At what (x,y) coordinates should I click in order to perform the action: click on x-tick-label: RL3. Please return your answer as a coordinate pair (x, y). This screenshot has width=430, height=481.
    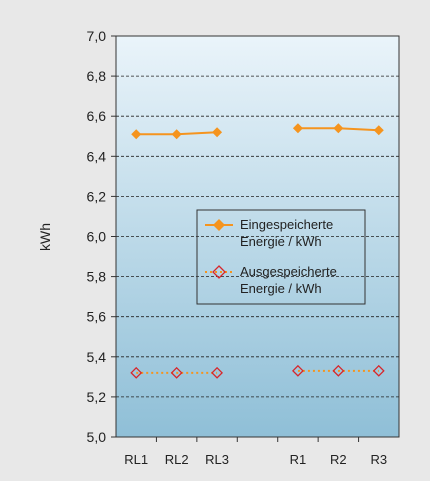
    Looking at the image, I should click on (217, 459).